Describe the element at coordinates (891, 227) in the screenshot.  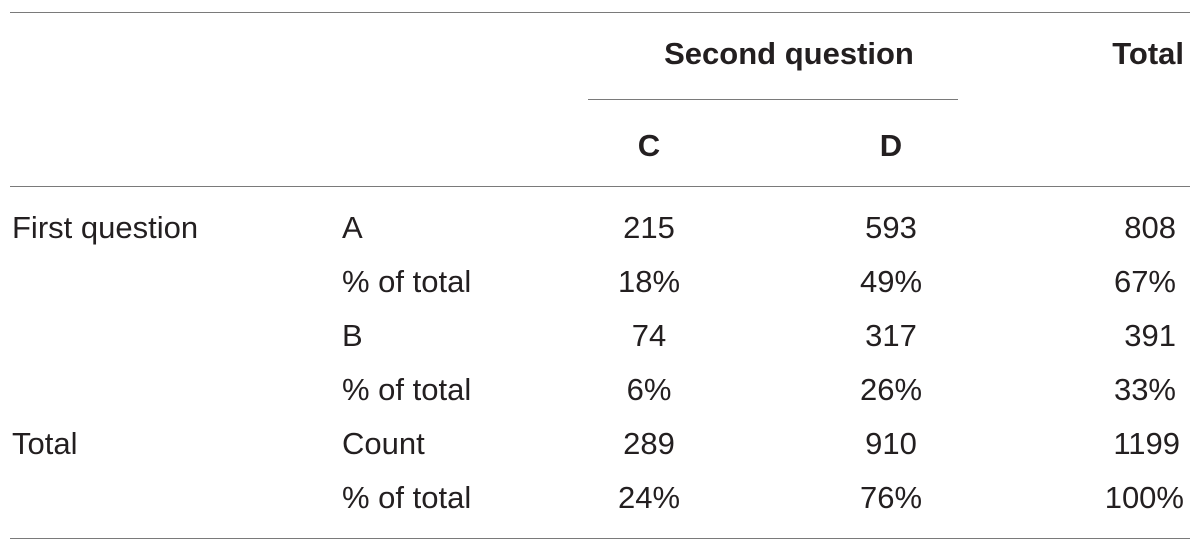
I see `cell-d: 593` at that location.